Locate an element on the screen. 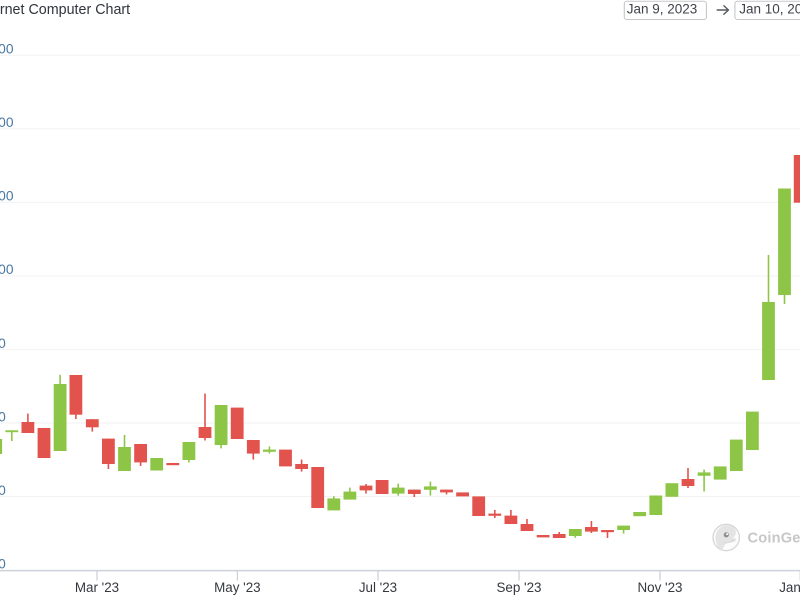 The height and width of the screenshot is (600, 800). svg-text: Jan 10, 2024 is located at coordinates (769, 9).